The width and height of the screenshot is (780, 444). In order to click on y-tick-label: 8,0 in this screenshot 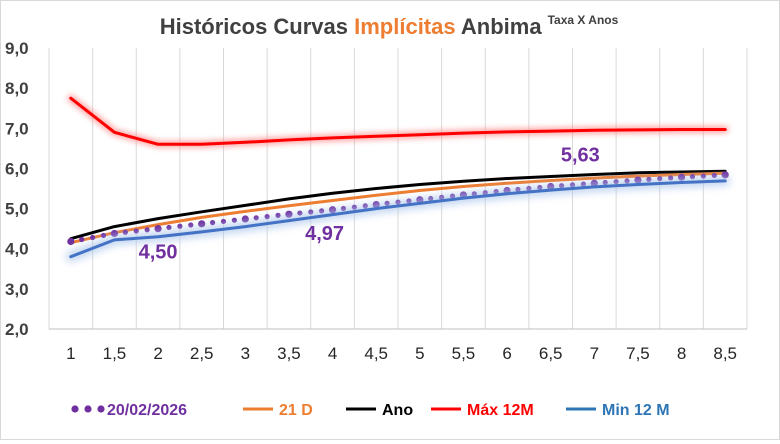, I will do `click(17, 88)`.